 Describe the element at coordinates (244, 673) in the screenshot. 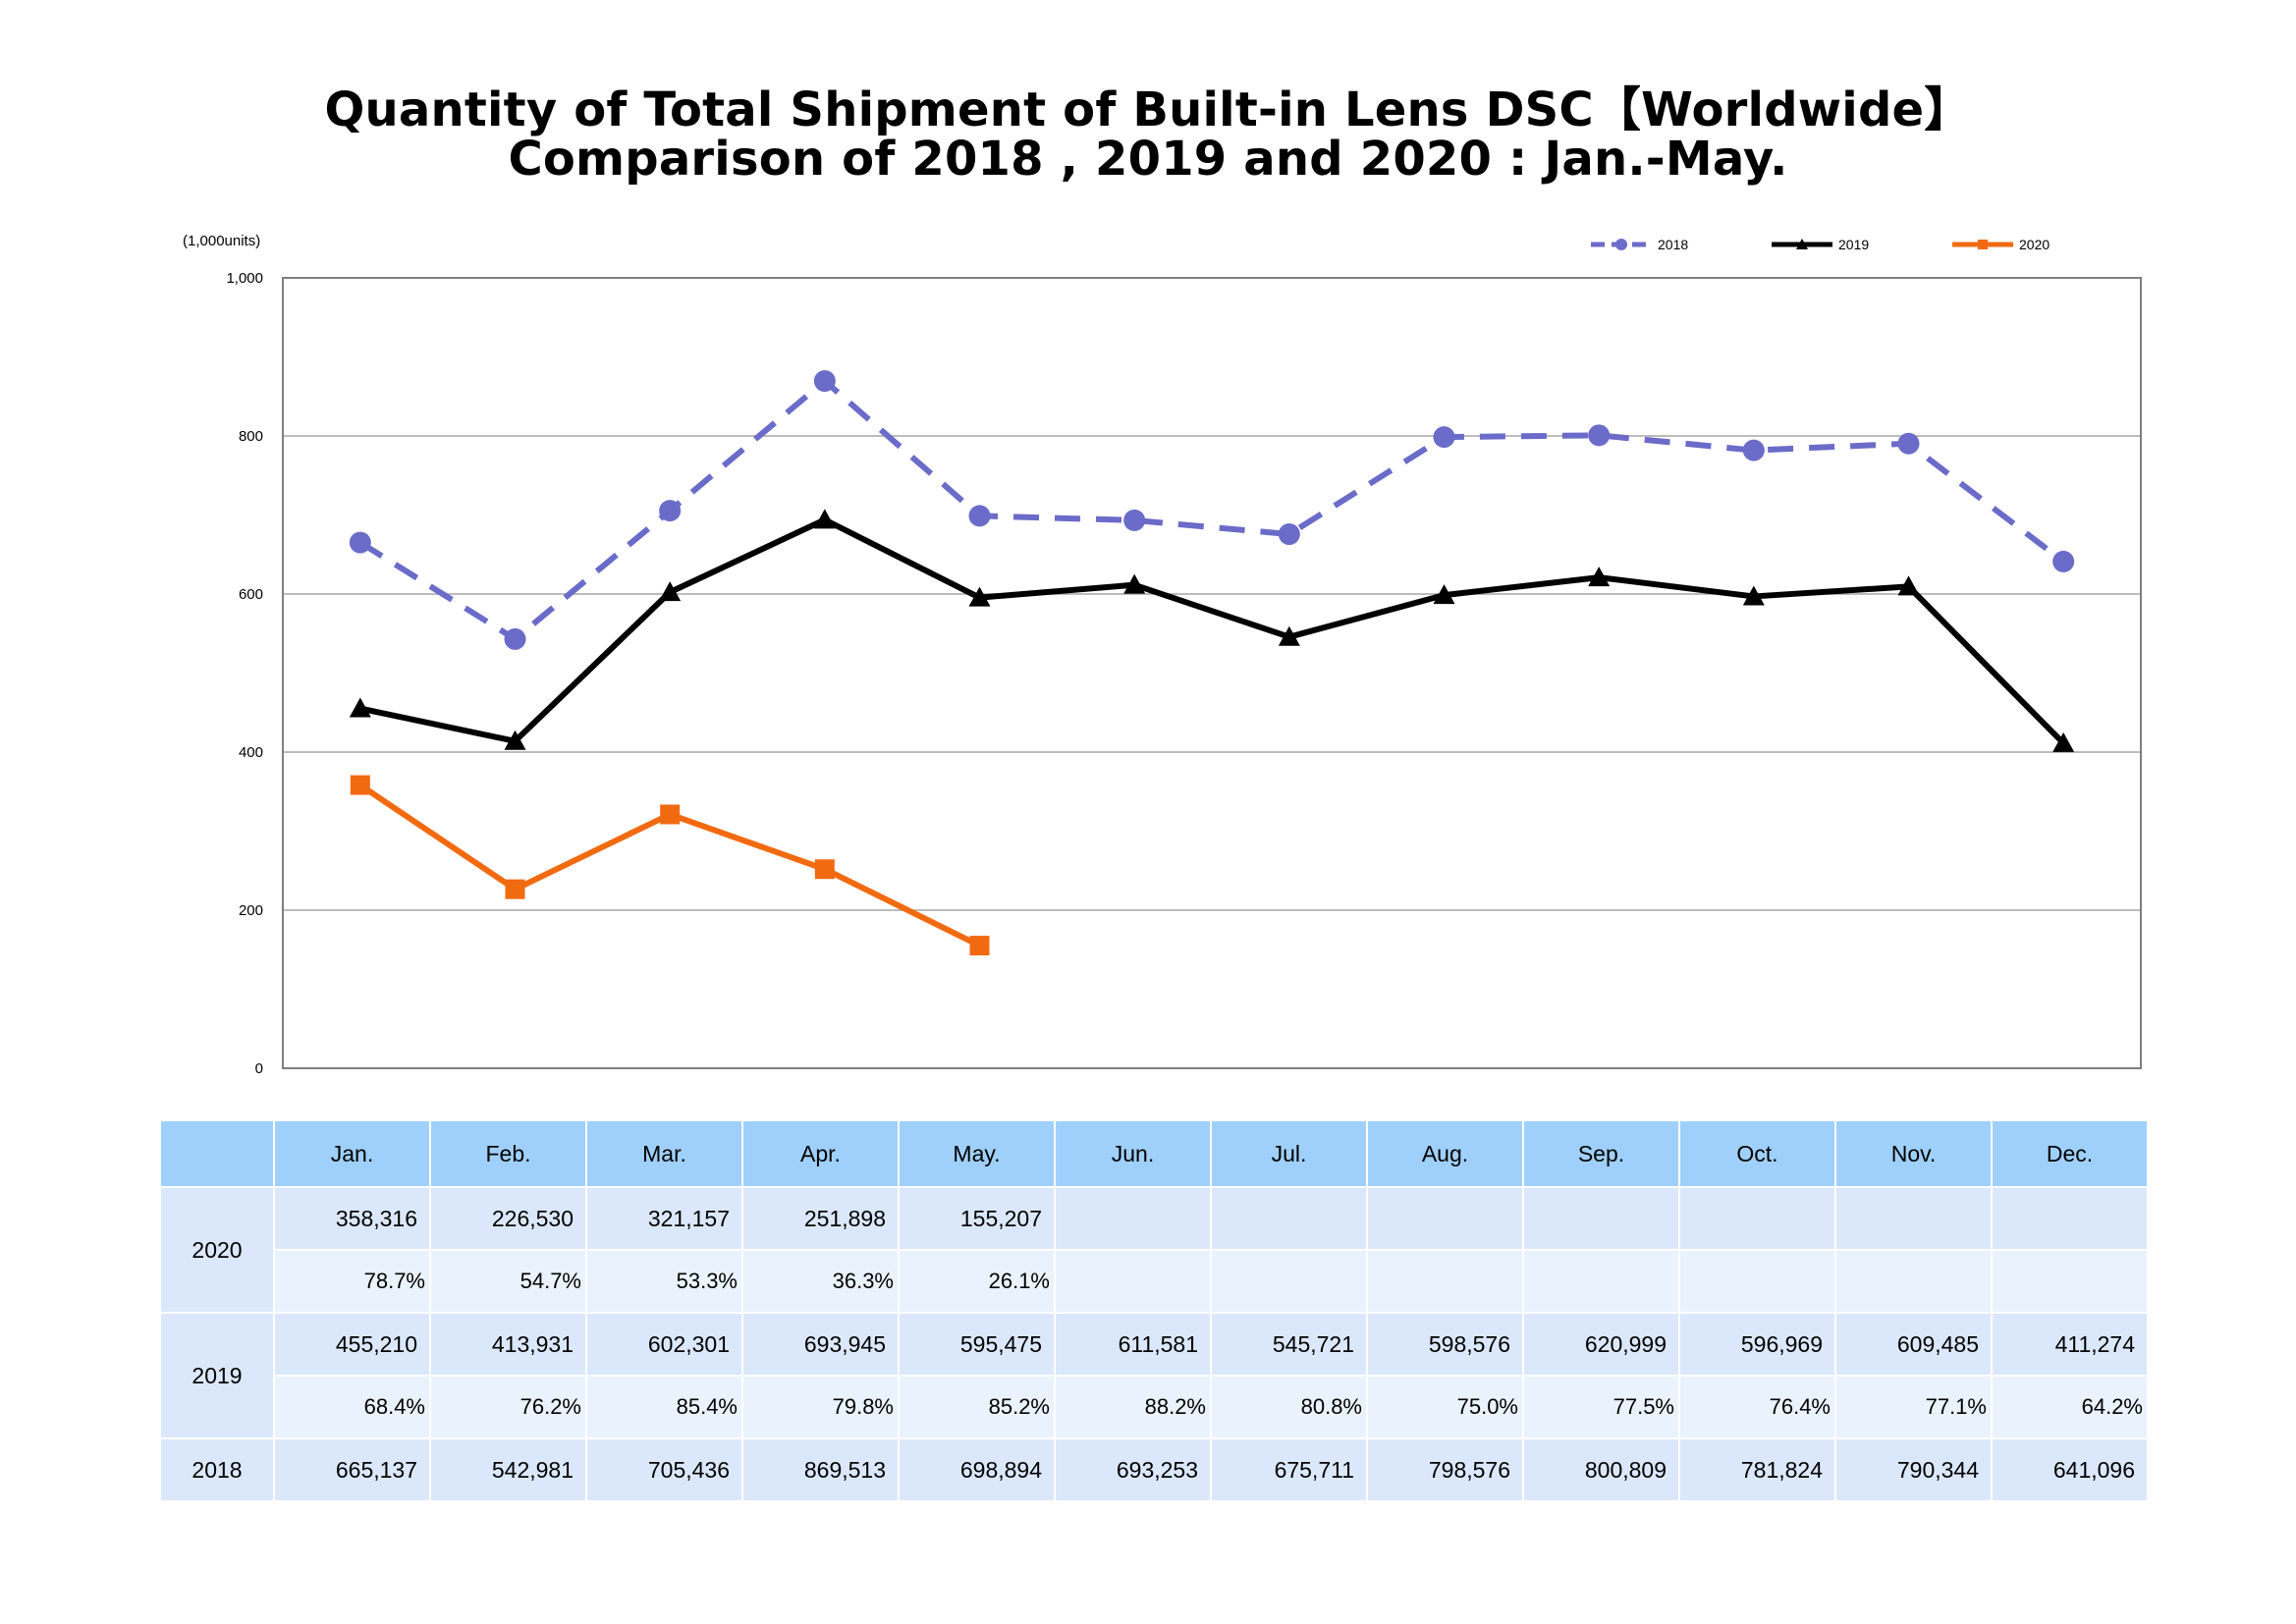

I see `y-axis-ticks: 0 200 400 600 800 1,000` at that location.